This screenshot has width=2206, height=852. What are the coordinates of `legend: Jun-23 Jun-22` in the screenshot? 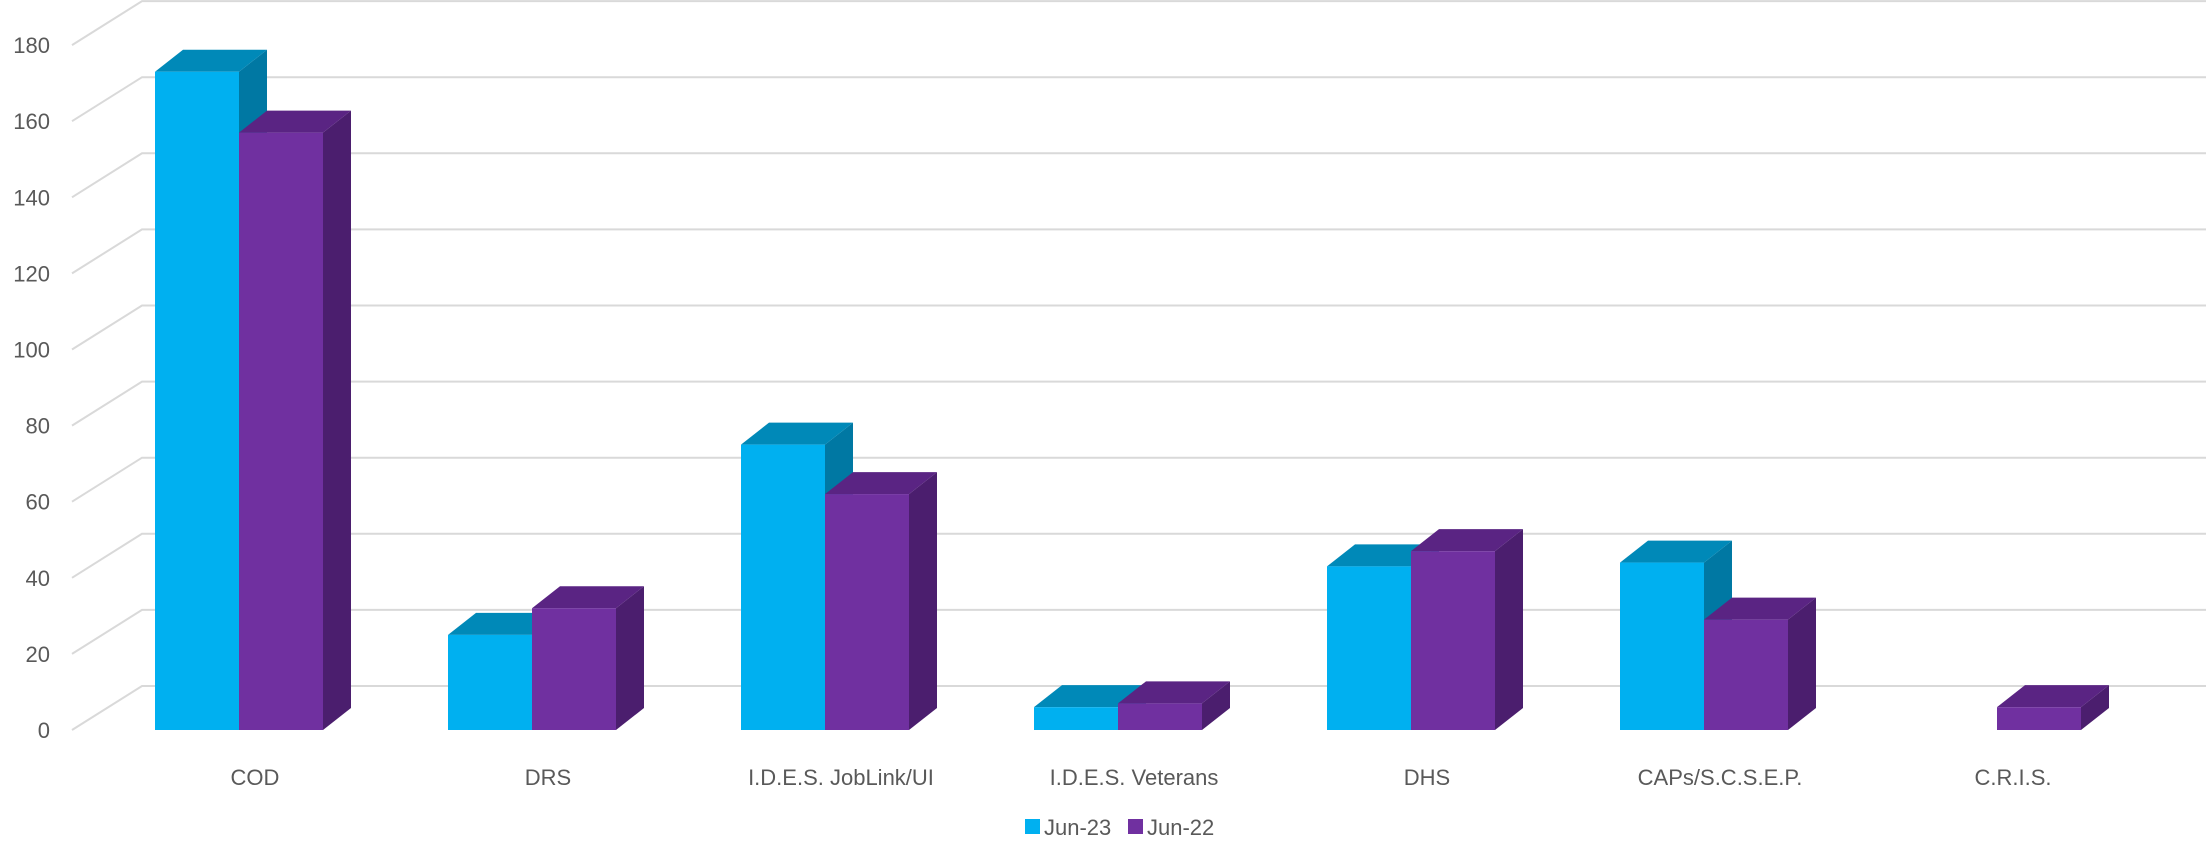 It's located at (1119, 827).